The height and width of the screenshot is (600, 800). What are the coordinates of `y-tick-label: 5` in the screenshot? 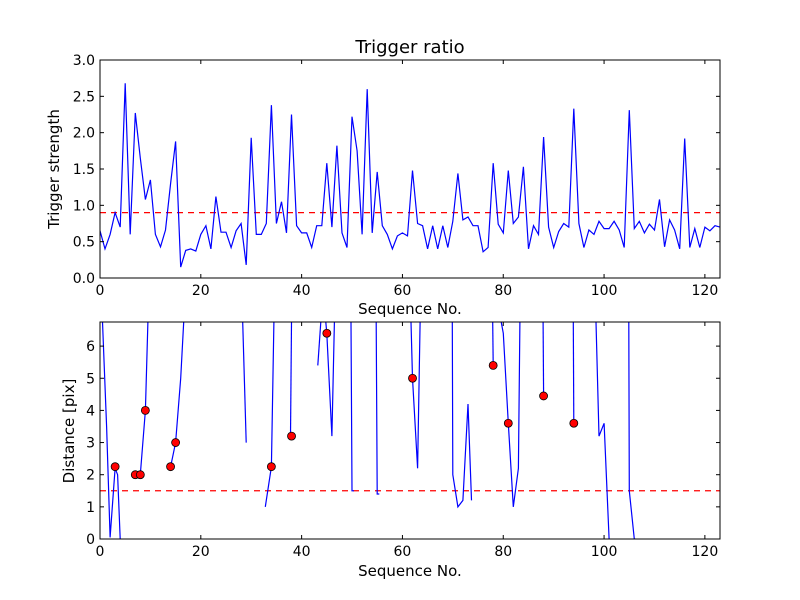 It's located at (90, 379).